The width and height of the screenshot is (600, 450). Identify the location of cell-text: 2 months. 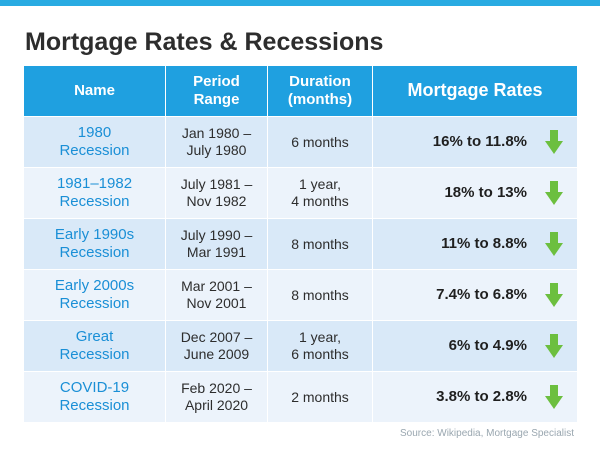
(320, 396).